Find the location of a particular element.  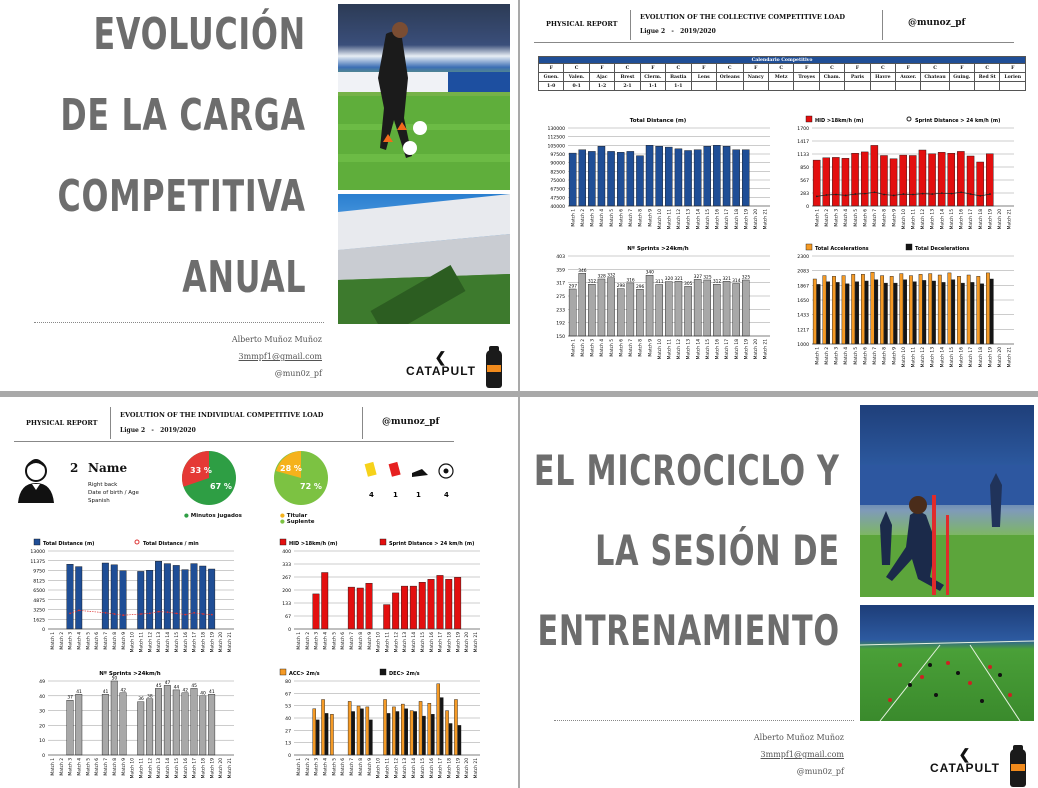

x-tick-label: Match 16 is located at coordinates (962, 219).